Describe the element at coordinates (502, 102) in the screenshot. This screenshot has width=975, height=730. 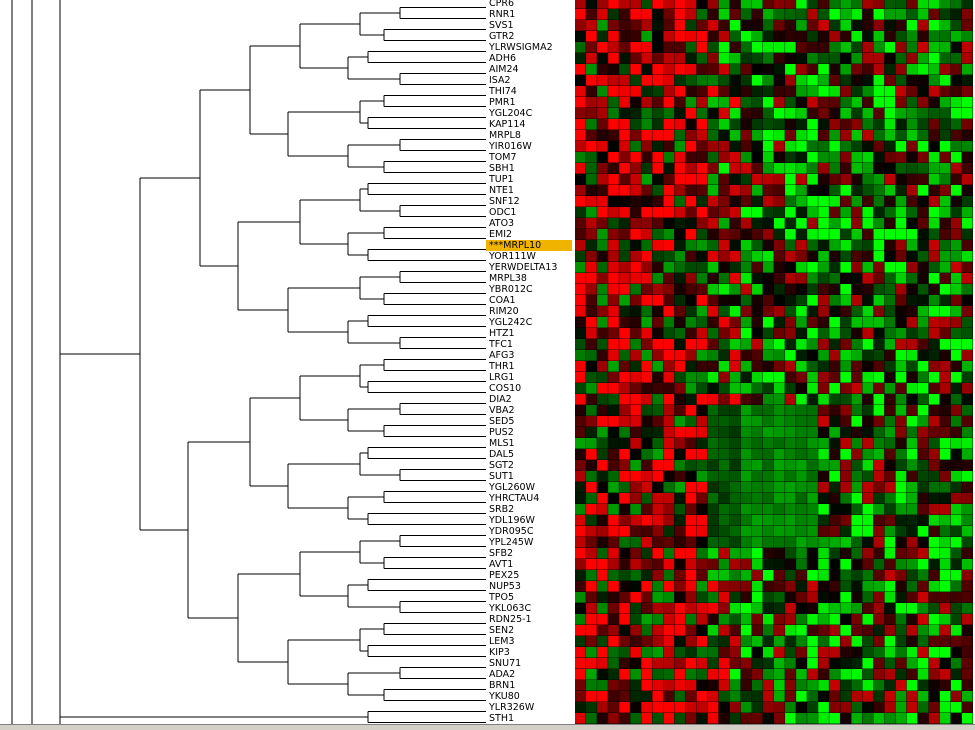
I see `gene-label: PMR1` at that location.